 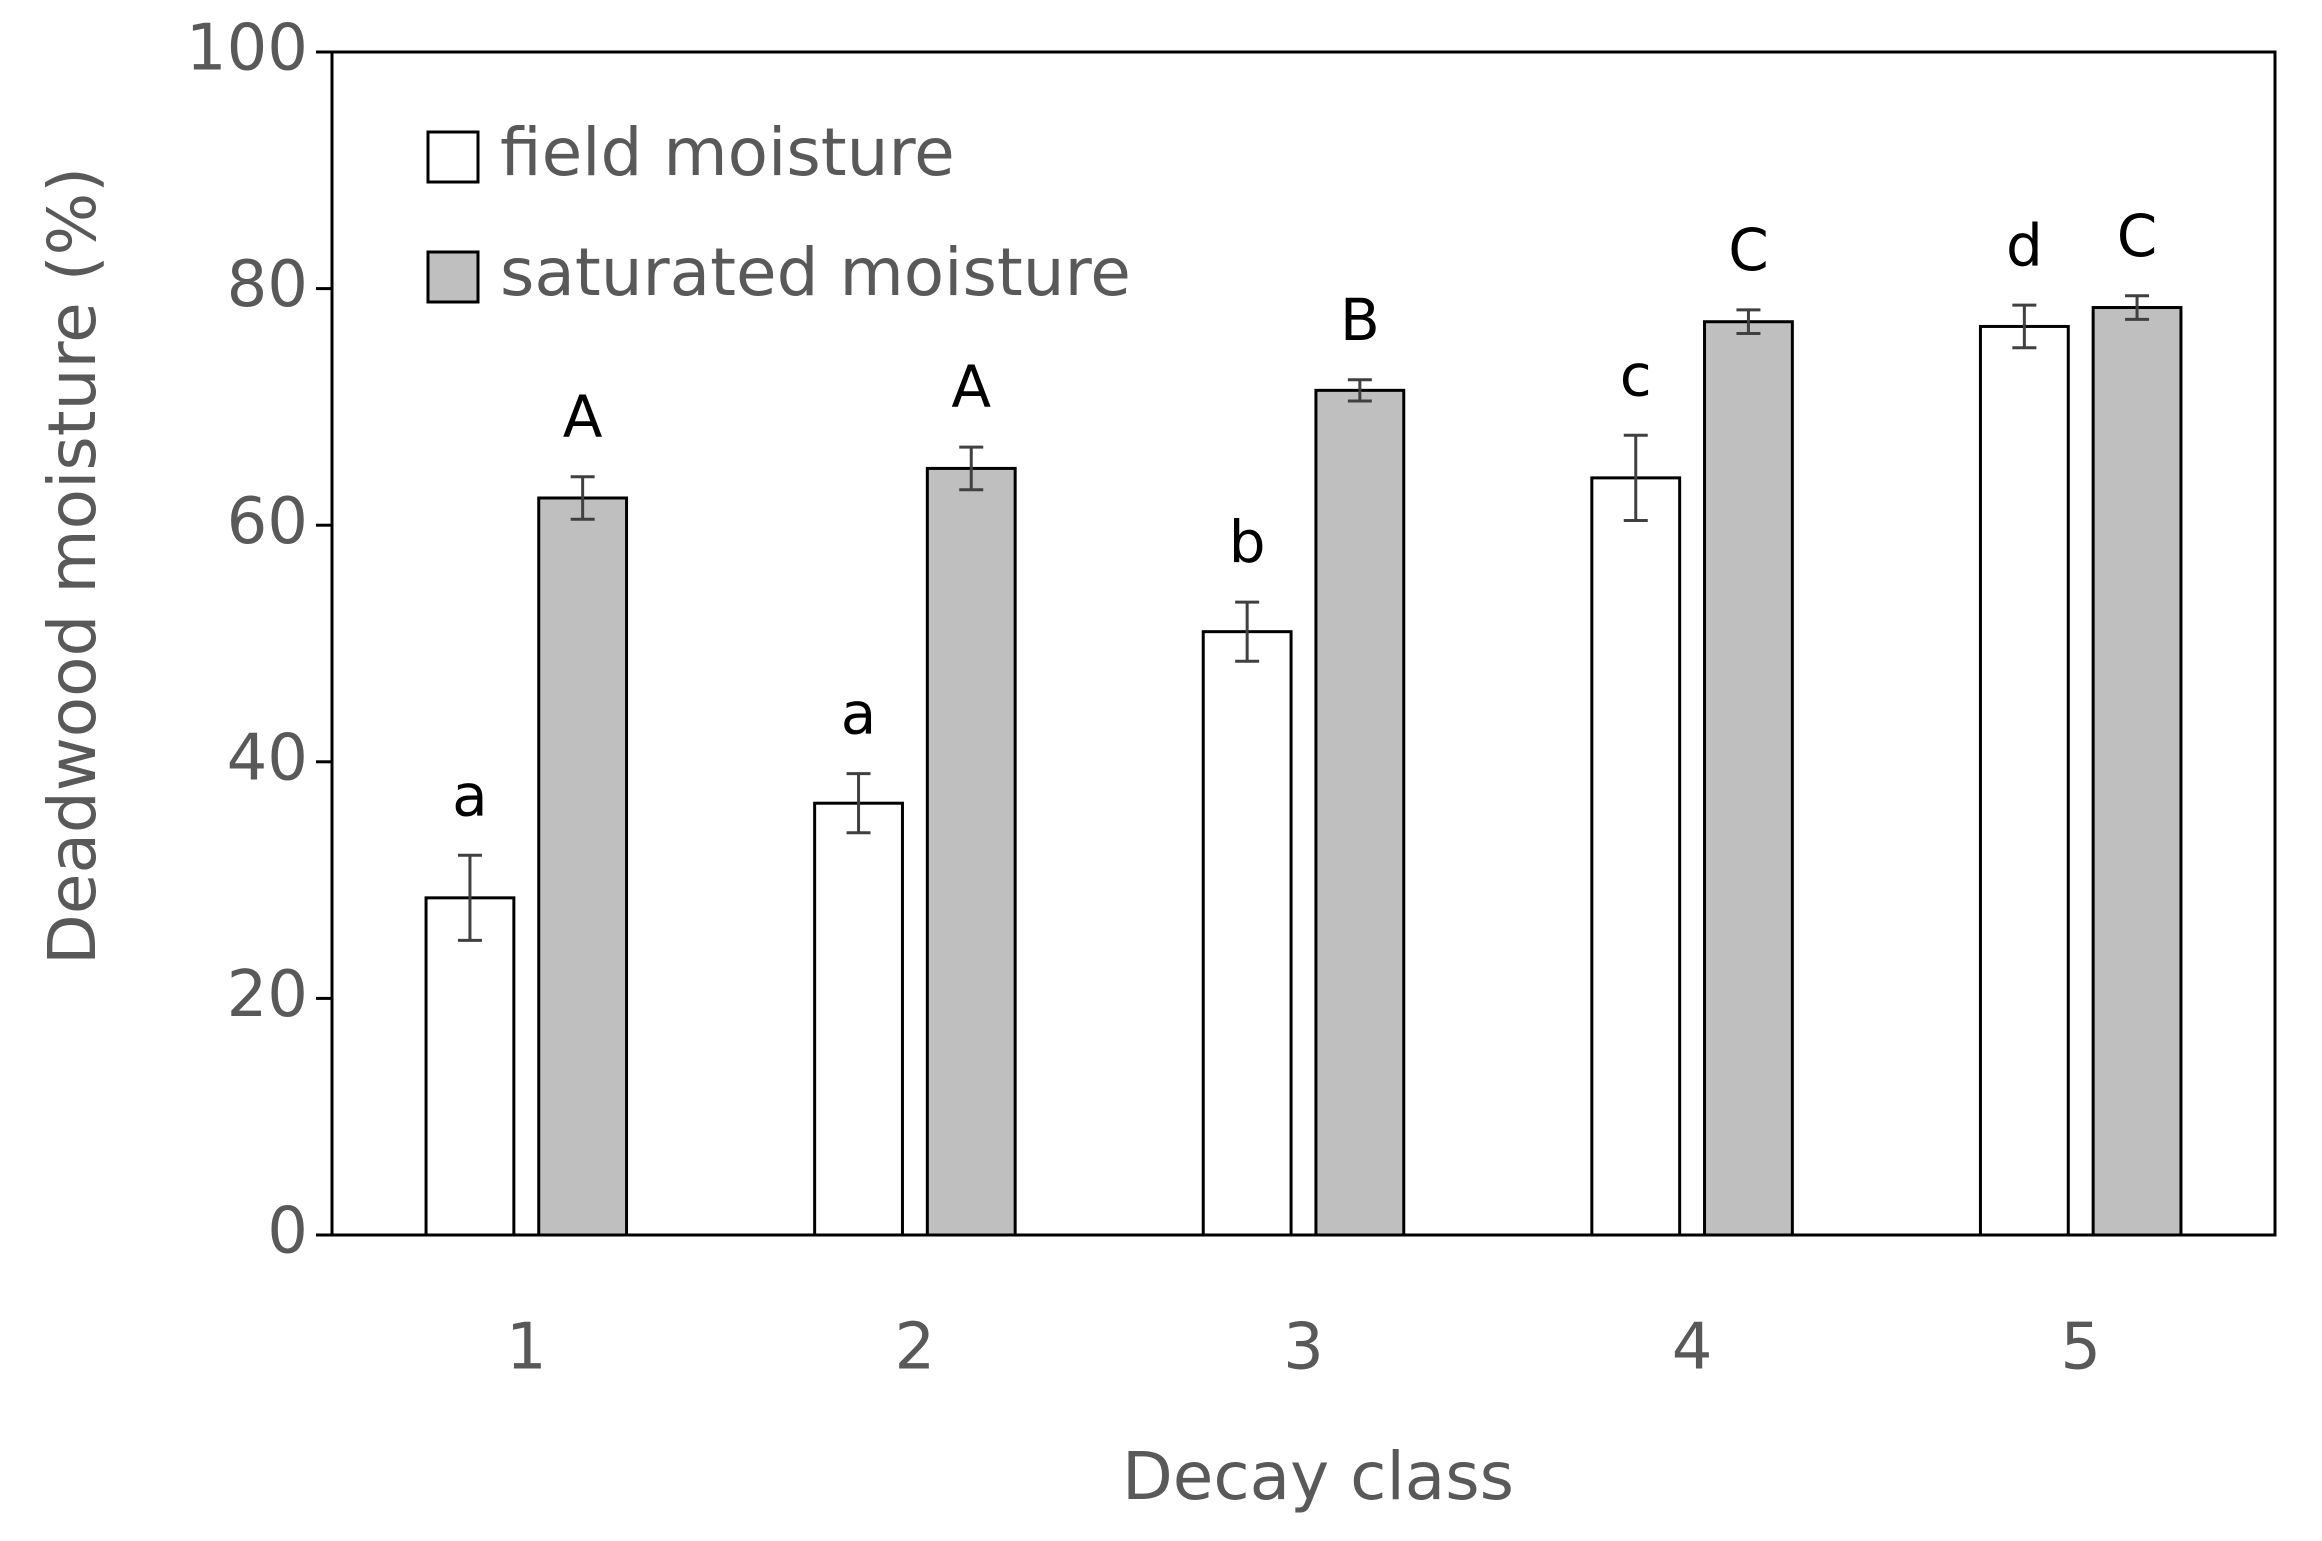 I want to click on legend-label: field moisture, so click(x=727, y=152).